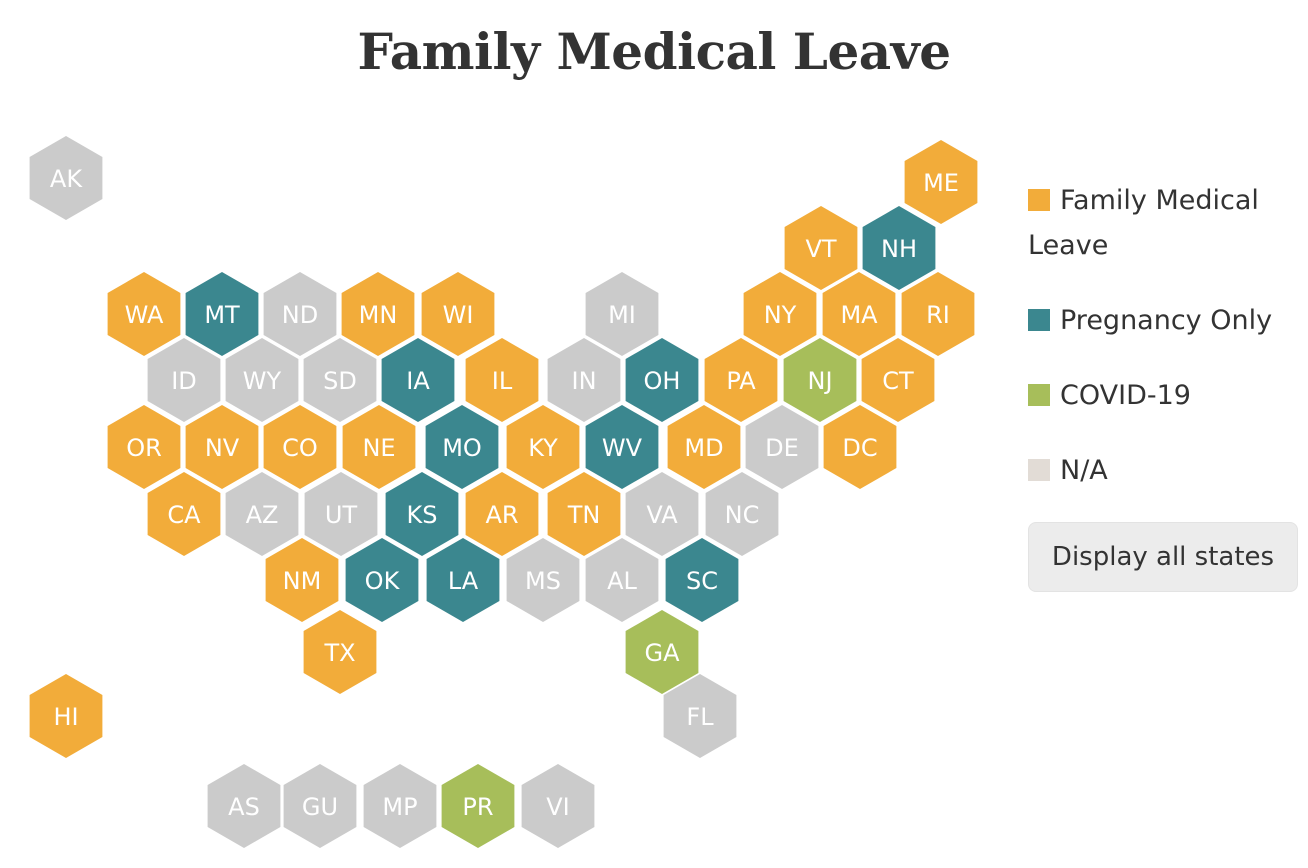 The image size is (1308, 868). I want to click on hex-tile-me: ME, so click(941, 182).